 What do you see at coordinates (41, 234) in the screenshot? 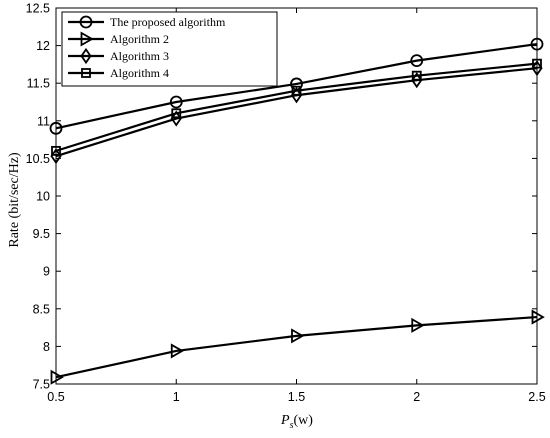
I see `y-tick-label: 9.5` at bounding box center [41, 234].